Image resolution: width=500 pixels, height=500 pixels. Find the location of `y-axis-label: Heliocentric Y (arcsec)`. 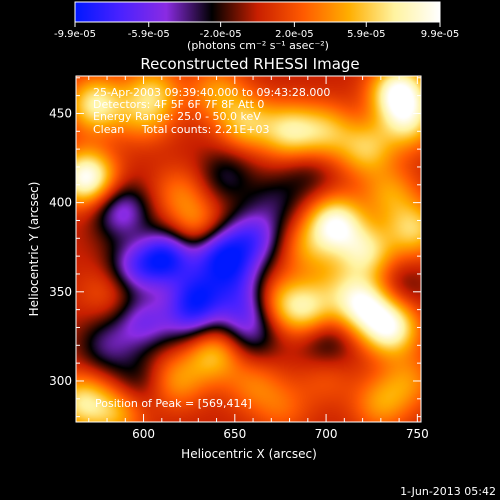

y-axis-label: Heliocentric Y (arcsec) is located at coordinates (34, 249).